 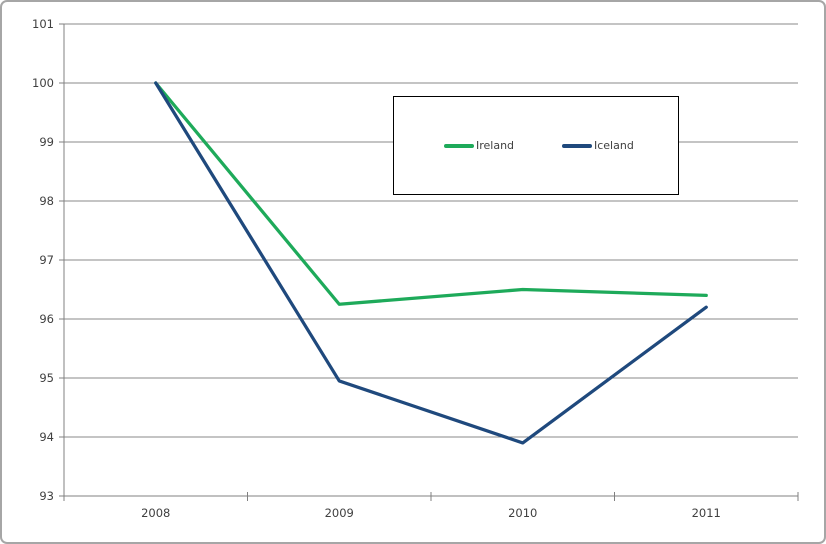 What do you see at coordinates (46, 496) in the screenshot?
I see `y-tick-label-93: 93` at bounding box center [46, 496].